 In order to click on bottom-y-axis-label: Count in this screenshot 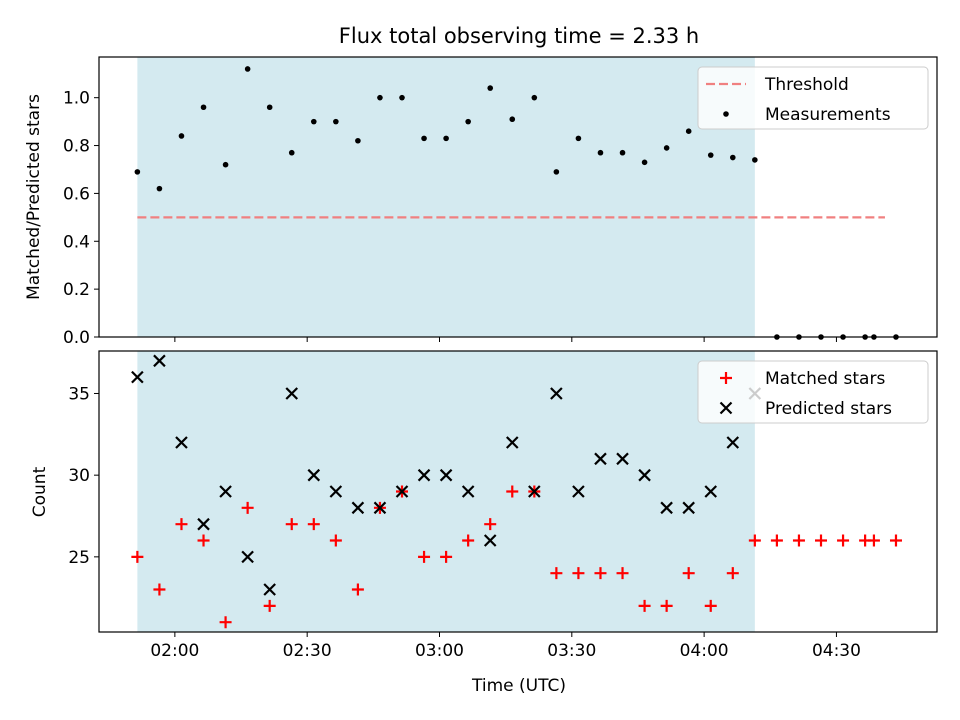, I will do `click(40, 491)`.